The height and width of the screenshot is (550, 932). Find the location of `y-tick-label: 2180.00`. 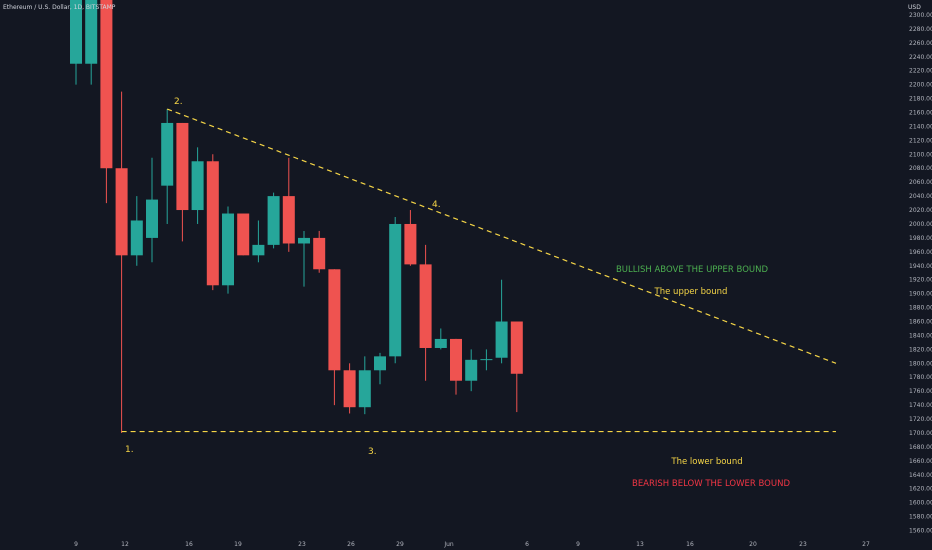

y-tick-label: 2180.00 is located at coordinates (920, 99).